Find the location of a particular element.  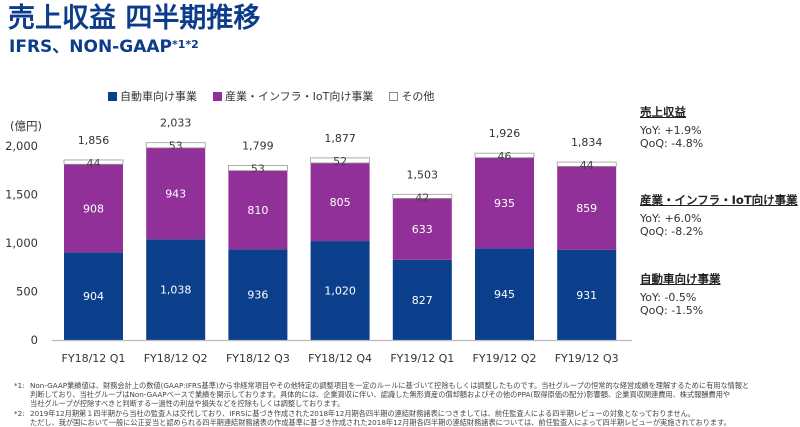

legend-swatch-other is located at coordinates (394, 96).